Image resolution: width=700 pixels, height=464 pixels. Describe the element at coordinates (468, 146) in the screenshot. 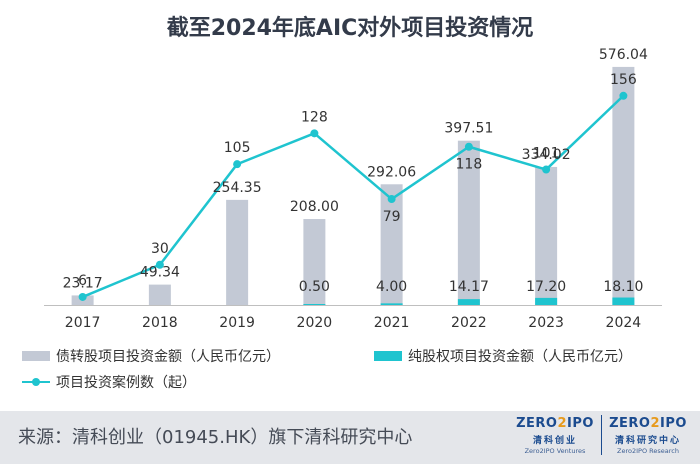

I see `point-case-count-2022` at that location.